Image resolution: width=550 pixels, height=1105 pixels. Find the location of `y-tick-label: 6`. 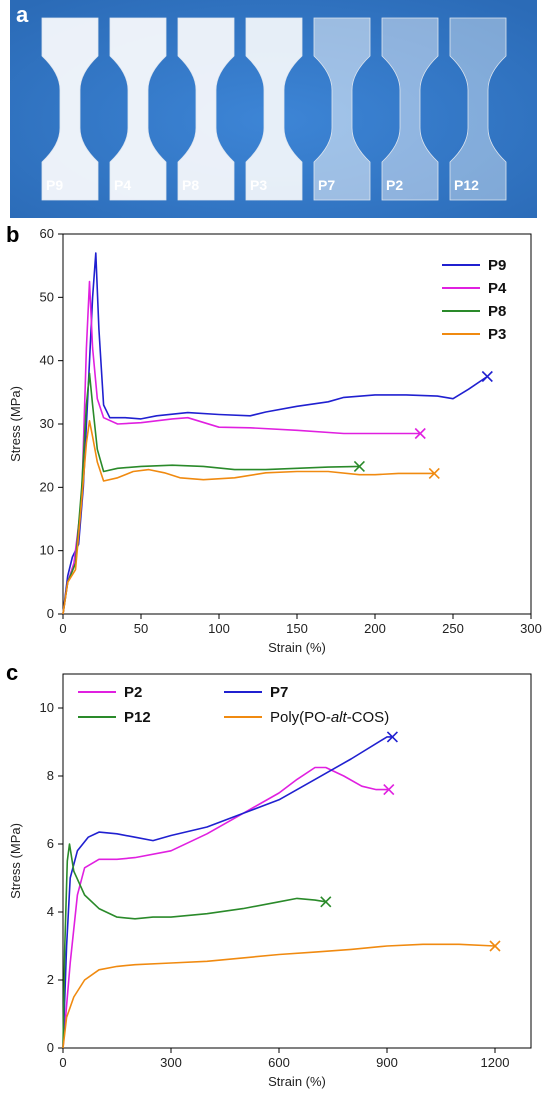

y-tick-label: 6 is located at coordinates (50, 843).